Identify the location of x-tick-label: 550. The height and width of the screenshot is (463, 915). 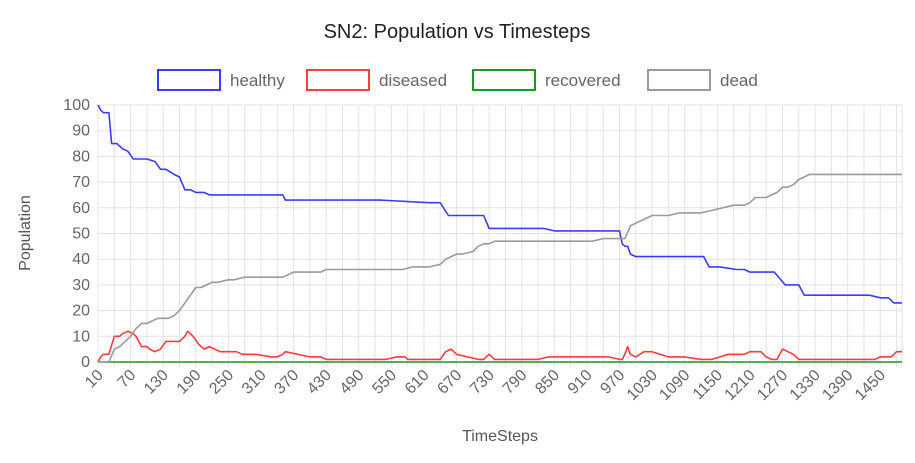
(384, 382).